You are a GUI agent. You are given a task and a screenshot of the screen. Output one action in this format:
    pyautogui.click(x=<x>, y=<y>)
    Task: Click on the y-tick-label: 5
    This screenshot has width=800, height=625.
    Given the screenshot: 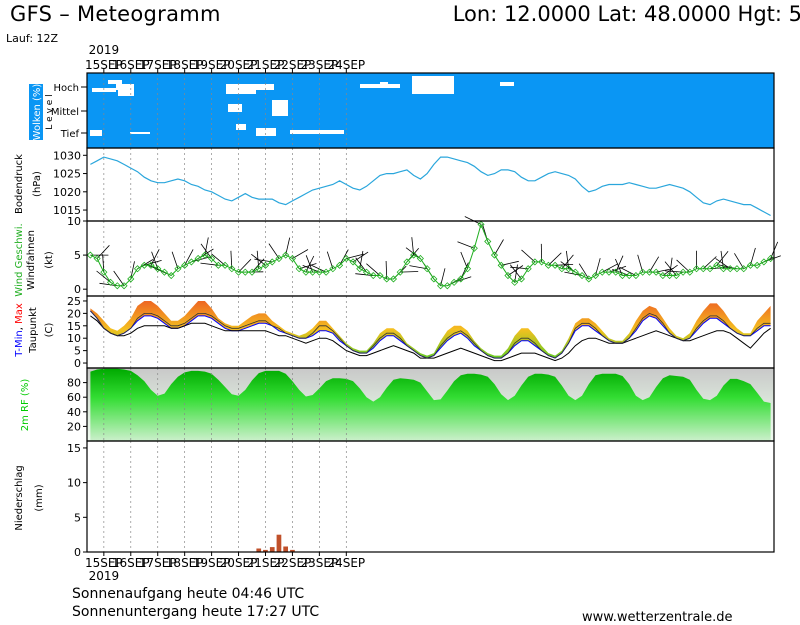 What is the action you would take?
    pyautogui.click(x=77, y=255)
    